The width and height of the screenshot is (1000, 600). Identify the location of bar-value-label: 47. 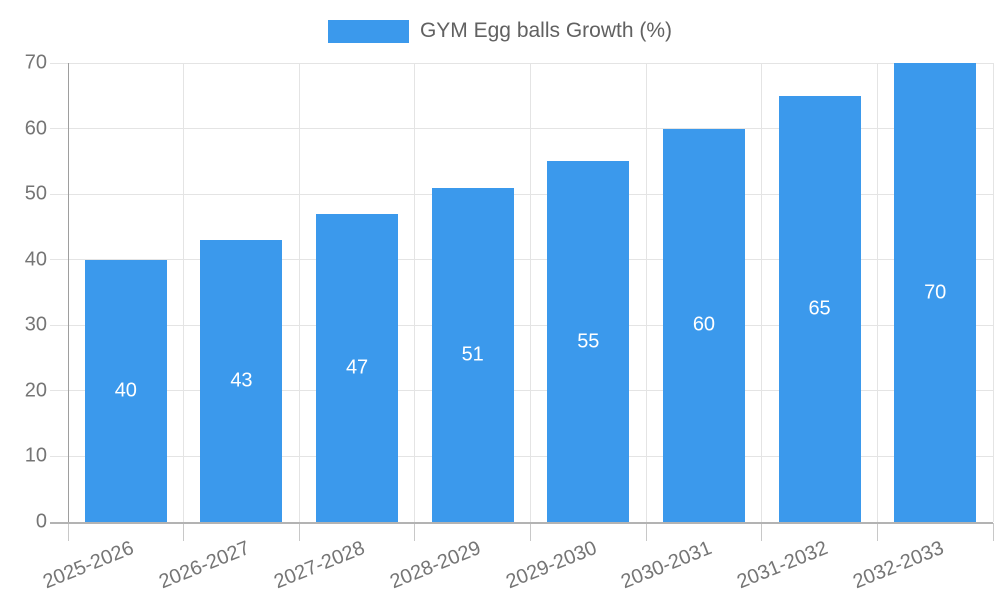
(357, 367).